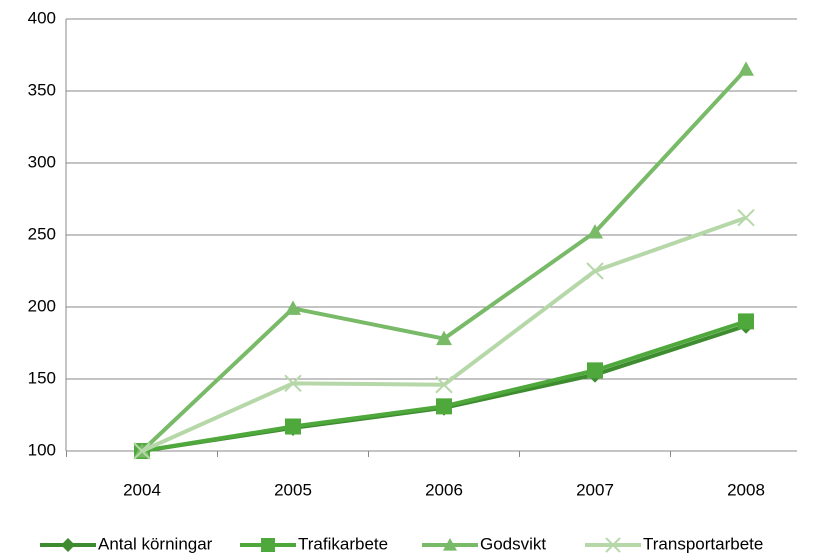 The height and width of the screenshot is (556, 813). Describe the element at coordinates (155, 543) in the screenshot. I see `legend-label: Antal körningar` at that location.